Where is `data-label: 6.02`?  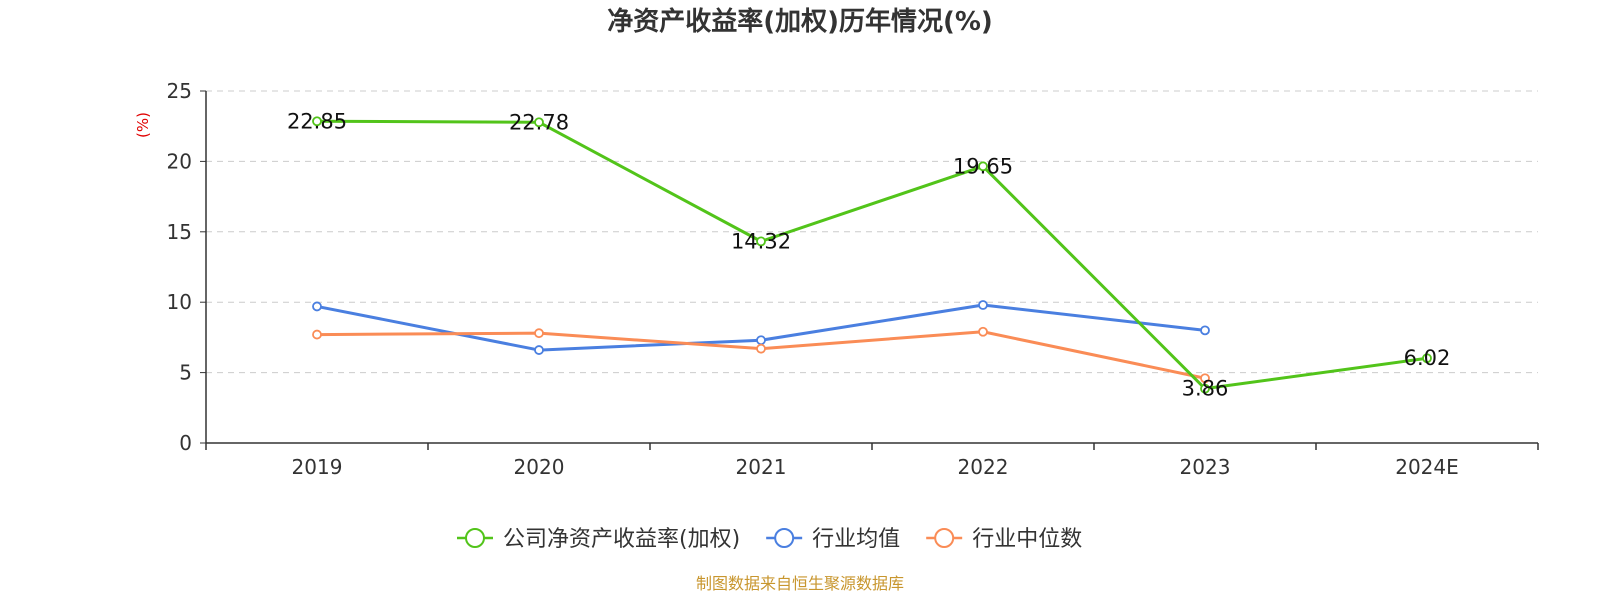 data-label: 6.02 is located at coordinates (1427, 358).